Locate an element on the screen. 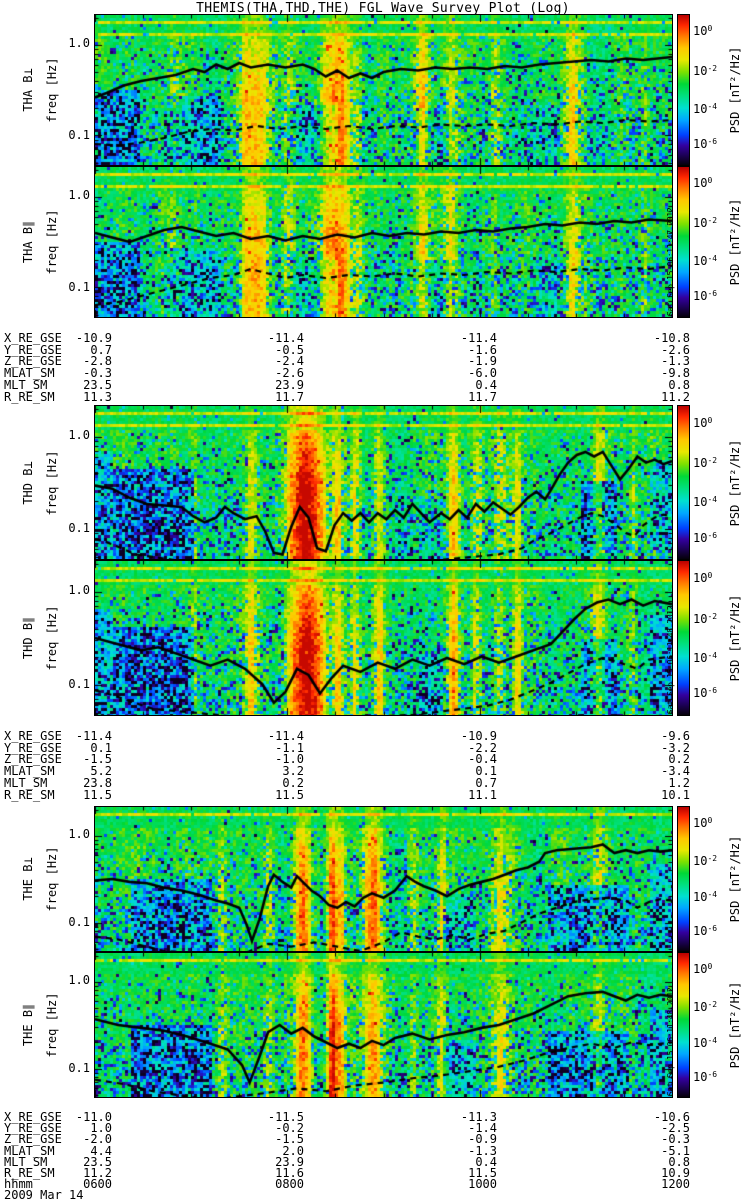 This screenshot has width=750, height=1202. ephemeris-value: 11.3 is located at coordinates (97, 396).